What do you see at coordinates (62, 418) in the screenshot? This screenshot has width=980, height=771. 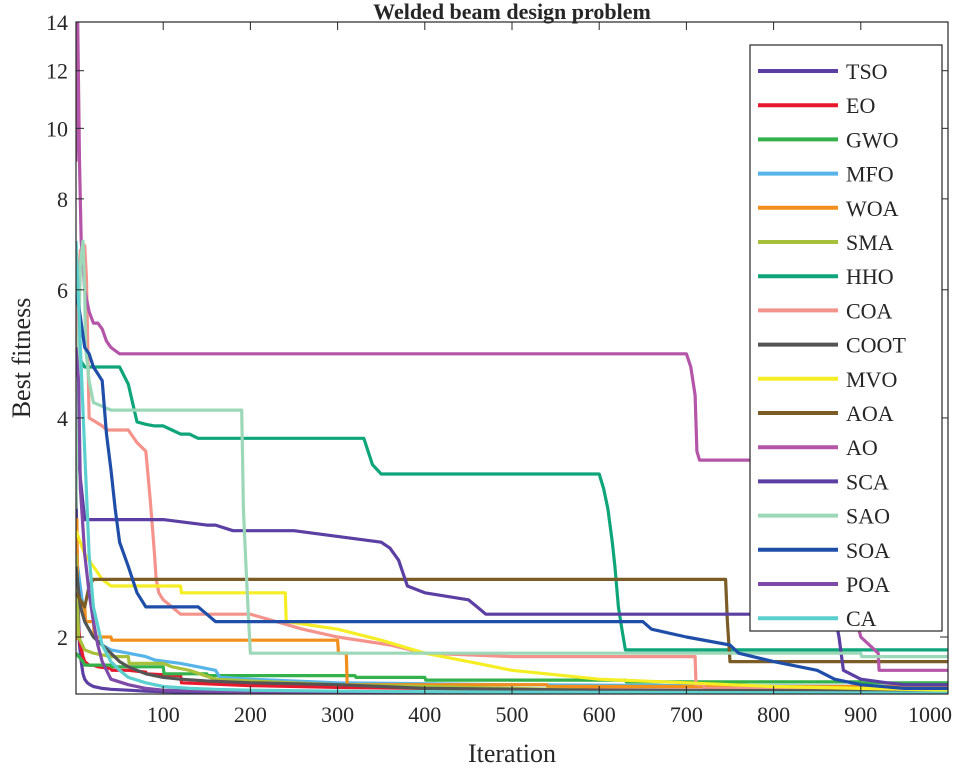 I see `y-tick-label: 4` at bounding box center [62, 418].